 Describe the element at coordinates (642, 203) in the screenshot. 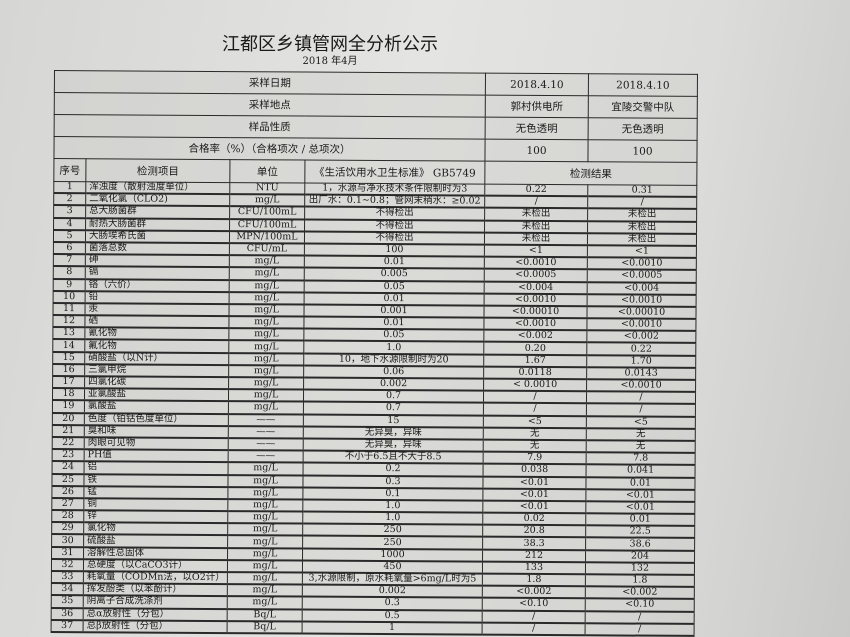

I see `row-result-2: /` at that location.